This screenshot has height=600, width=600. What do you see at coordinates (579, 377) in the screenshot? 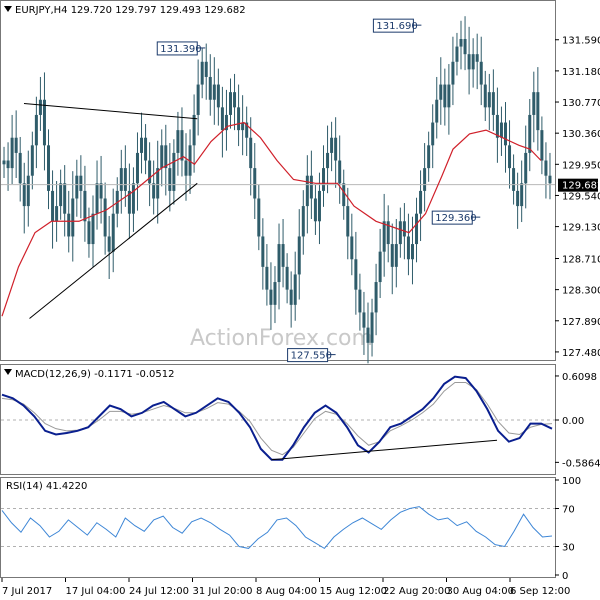
I see `macd-tick-label: 0.6098` at bounding box center [579, 377].